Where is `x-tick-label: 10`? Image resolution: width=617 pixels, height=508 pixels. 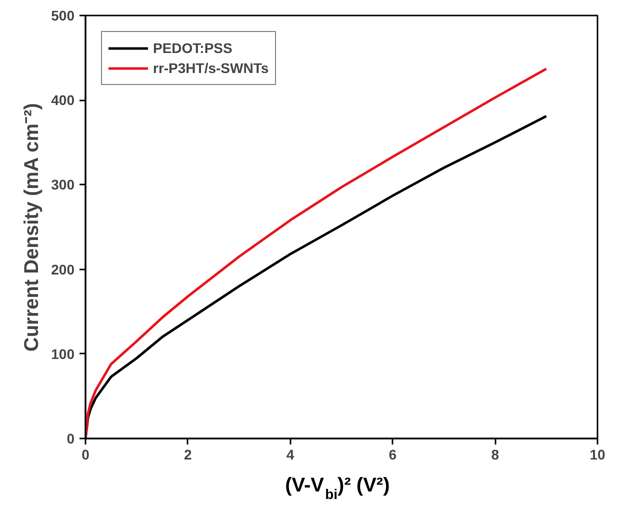 x-tick-label: 10 is located at coordinates (598, 454).